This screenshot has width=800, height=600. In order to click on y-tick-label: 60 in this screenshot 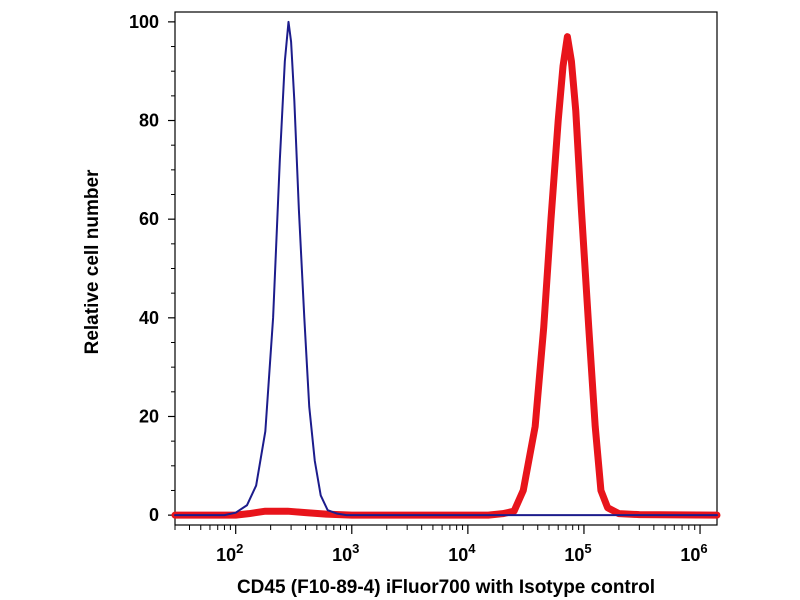, I will do `click(149, 219)`.